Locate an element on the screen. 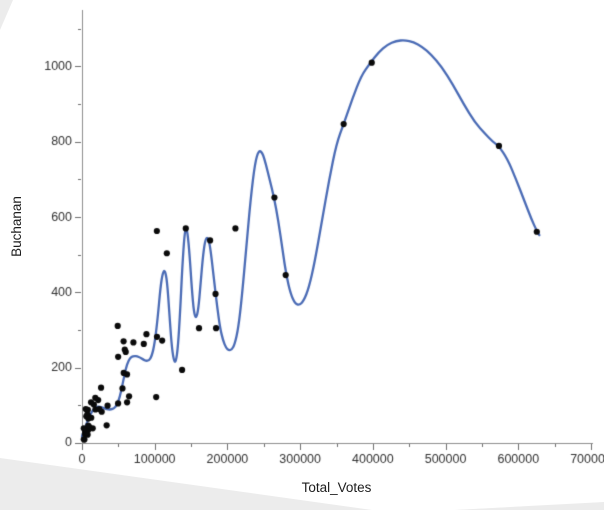 Image resolution: width=604 pixels, height=510 pixels. background-wedge-bottom-right is located at coordinates (529, 506).